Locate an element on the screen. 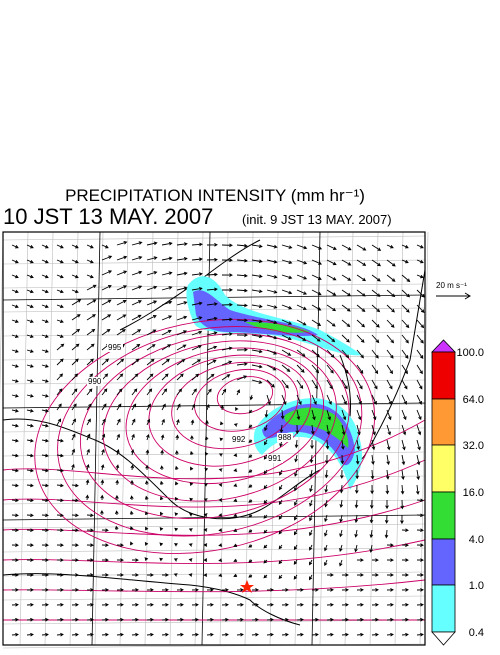 The width and height of the screenshot is (500, 655). precip-blue is located at coordinates (255, 313).